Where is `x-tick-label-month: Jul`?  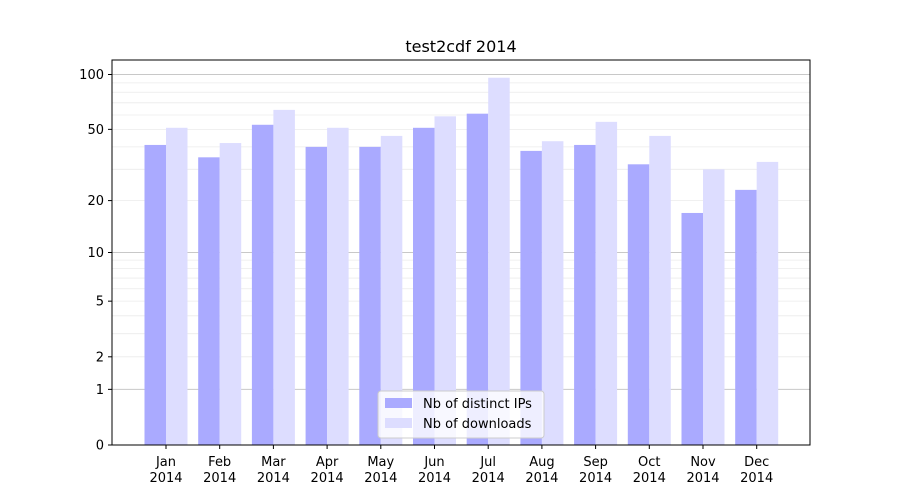
x-tick-label-month: Jul is located at coordinates (487, 462).